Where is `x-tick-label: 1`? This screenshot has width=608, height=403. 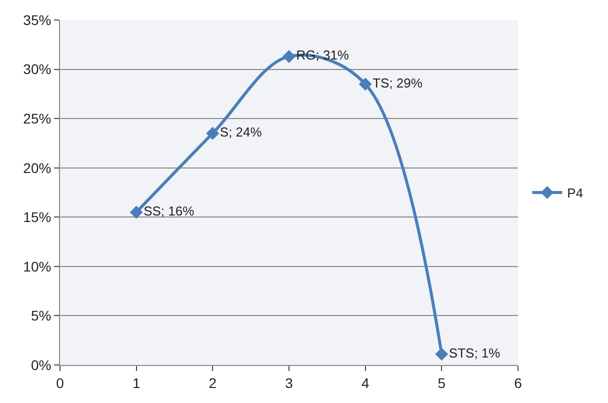
x-tick-label: 1 is located at coordinates (136, 382).